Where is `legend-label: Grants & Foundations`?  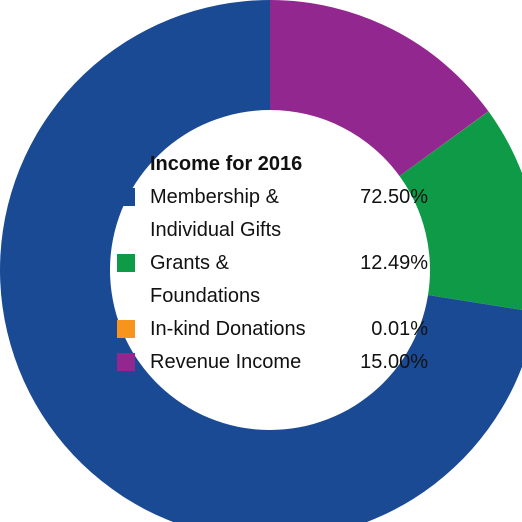 legend-label: Grants & Foundations is located at coordinates (205, 279).